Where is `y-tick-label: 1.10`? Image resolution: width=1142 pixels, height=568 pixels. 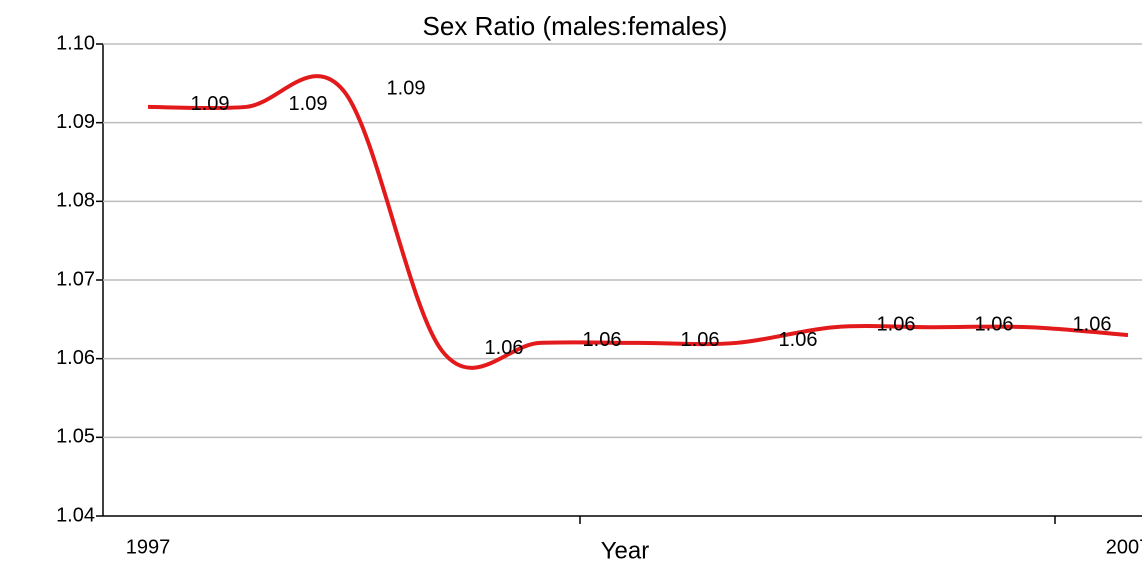 y-tick-label: 1.10 is located at coordinates (75, 43).